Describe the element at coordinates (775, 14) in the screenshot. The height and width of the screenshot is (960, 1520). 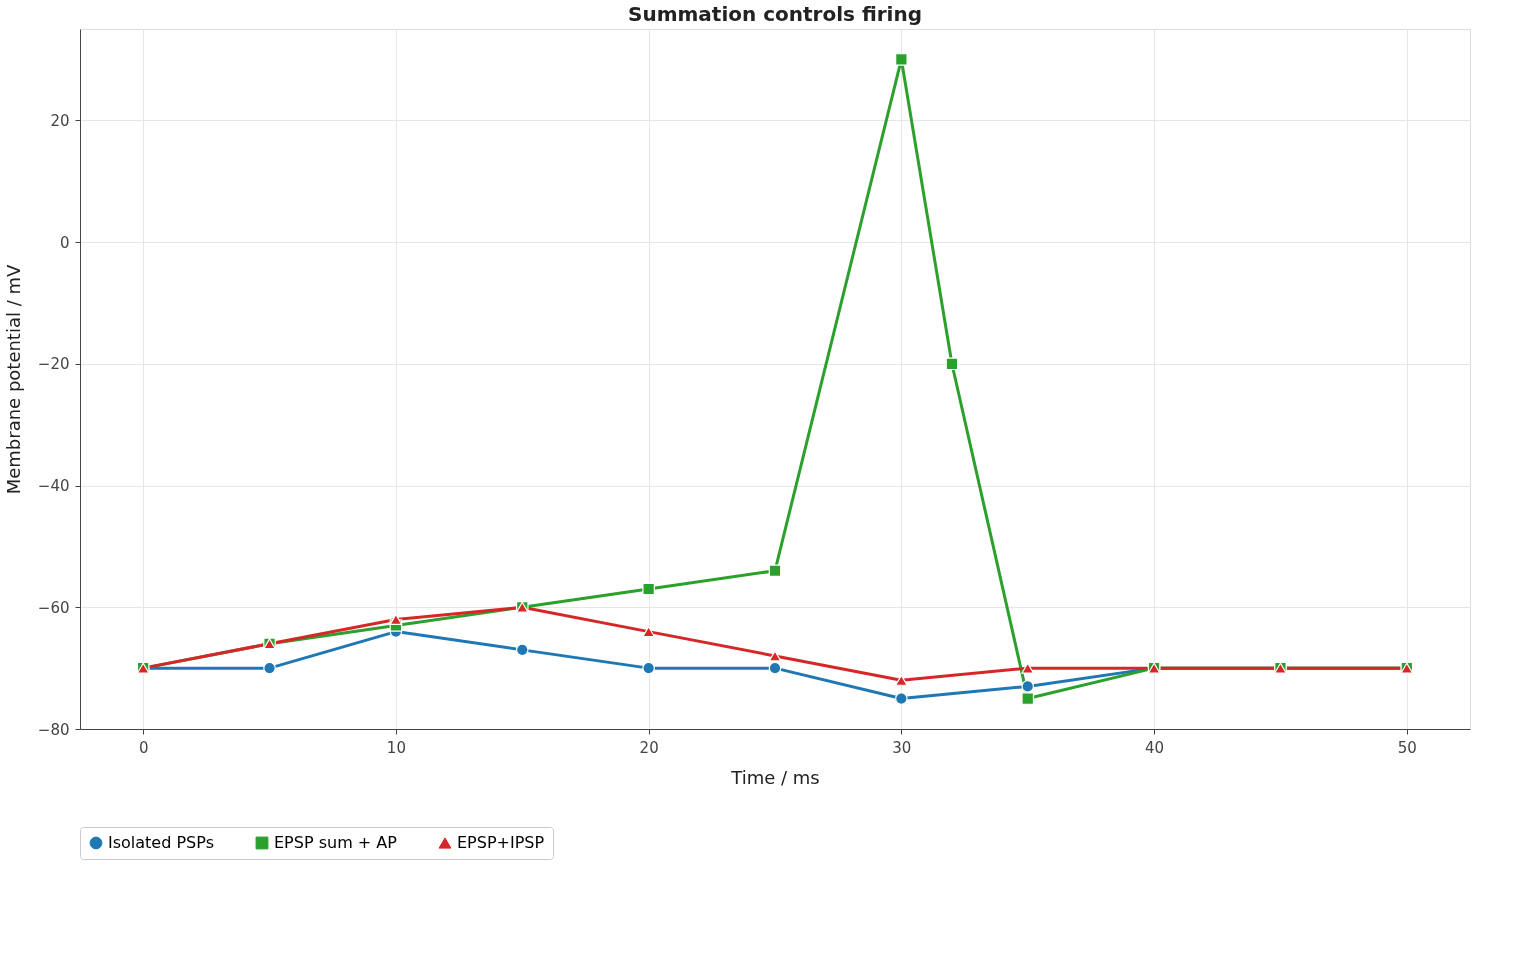
I see `chart-title: Summation controls firing` at that location.